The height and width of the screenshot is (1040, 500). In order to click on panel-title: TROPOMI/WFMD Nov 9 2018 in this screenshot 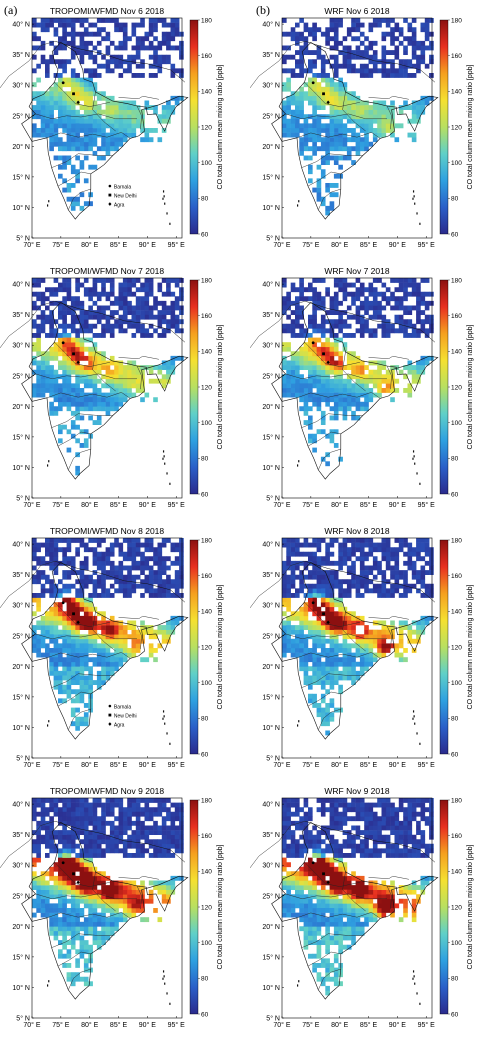, I will do `click(107, 791)`.